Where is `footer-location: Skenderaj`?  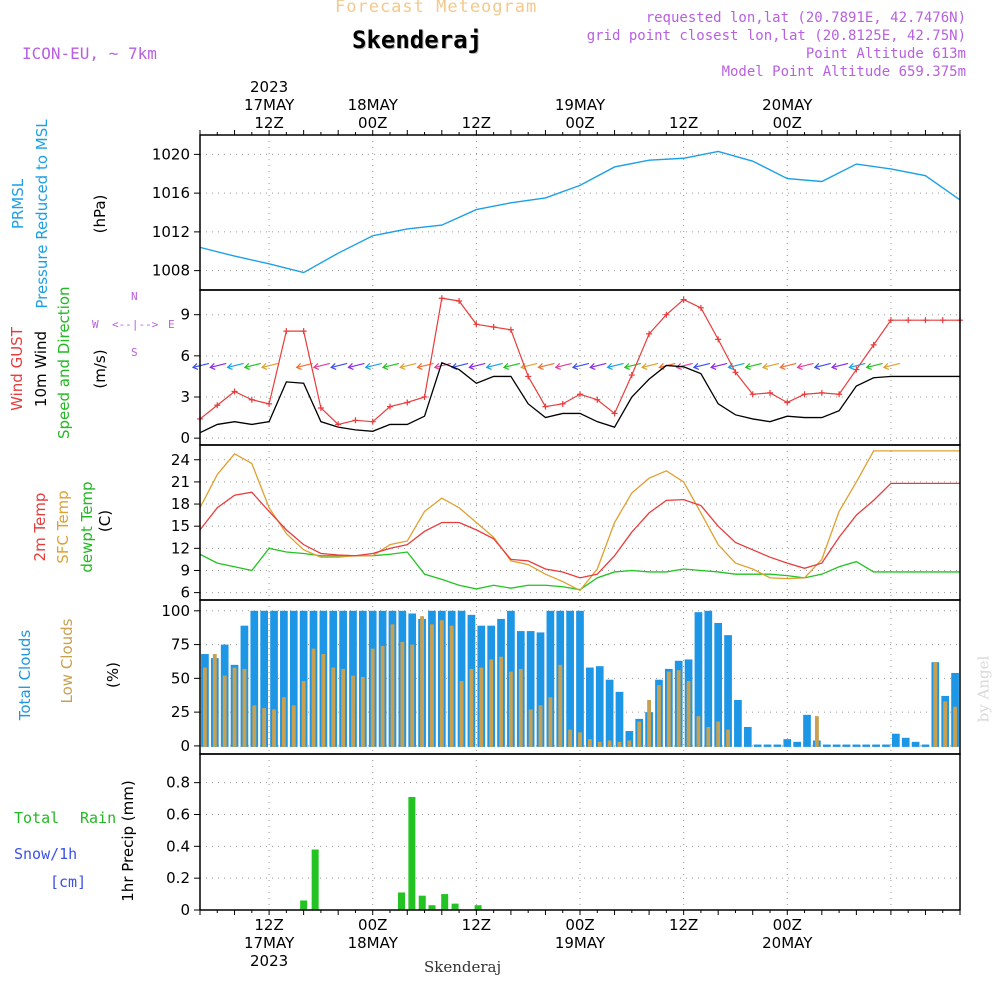 footer-location: Skenderaj is located at coordinates (463, 967).